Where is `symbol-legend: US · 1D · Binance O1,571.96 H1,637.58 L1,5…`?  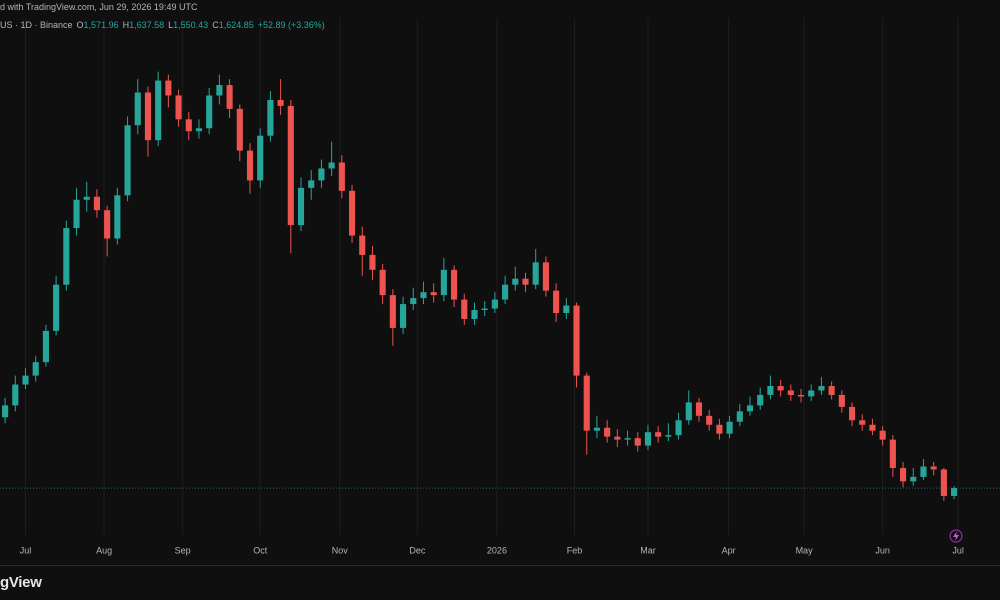 symbol-legend: US · 1D · Binance O1,571.96 H1,637.58 L1,5… is located at coordinates (162, 25).